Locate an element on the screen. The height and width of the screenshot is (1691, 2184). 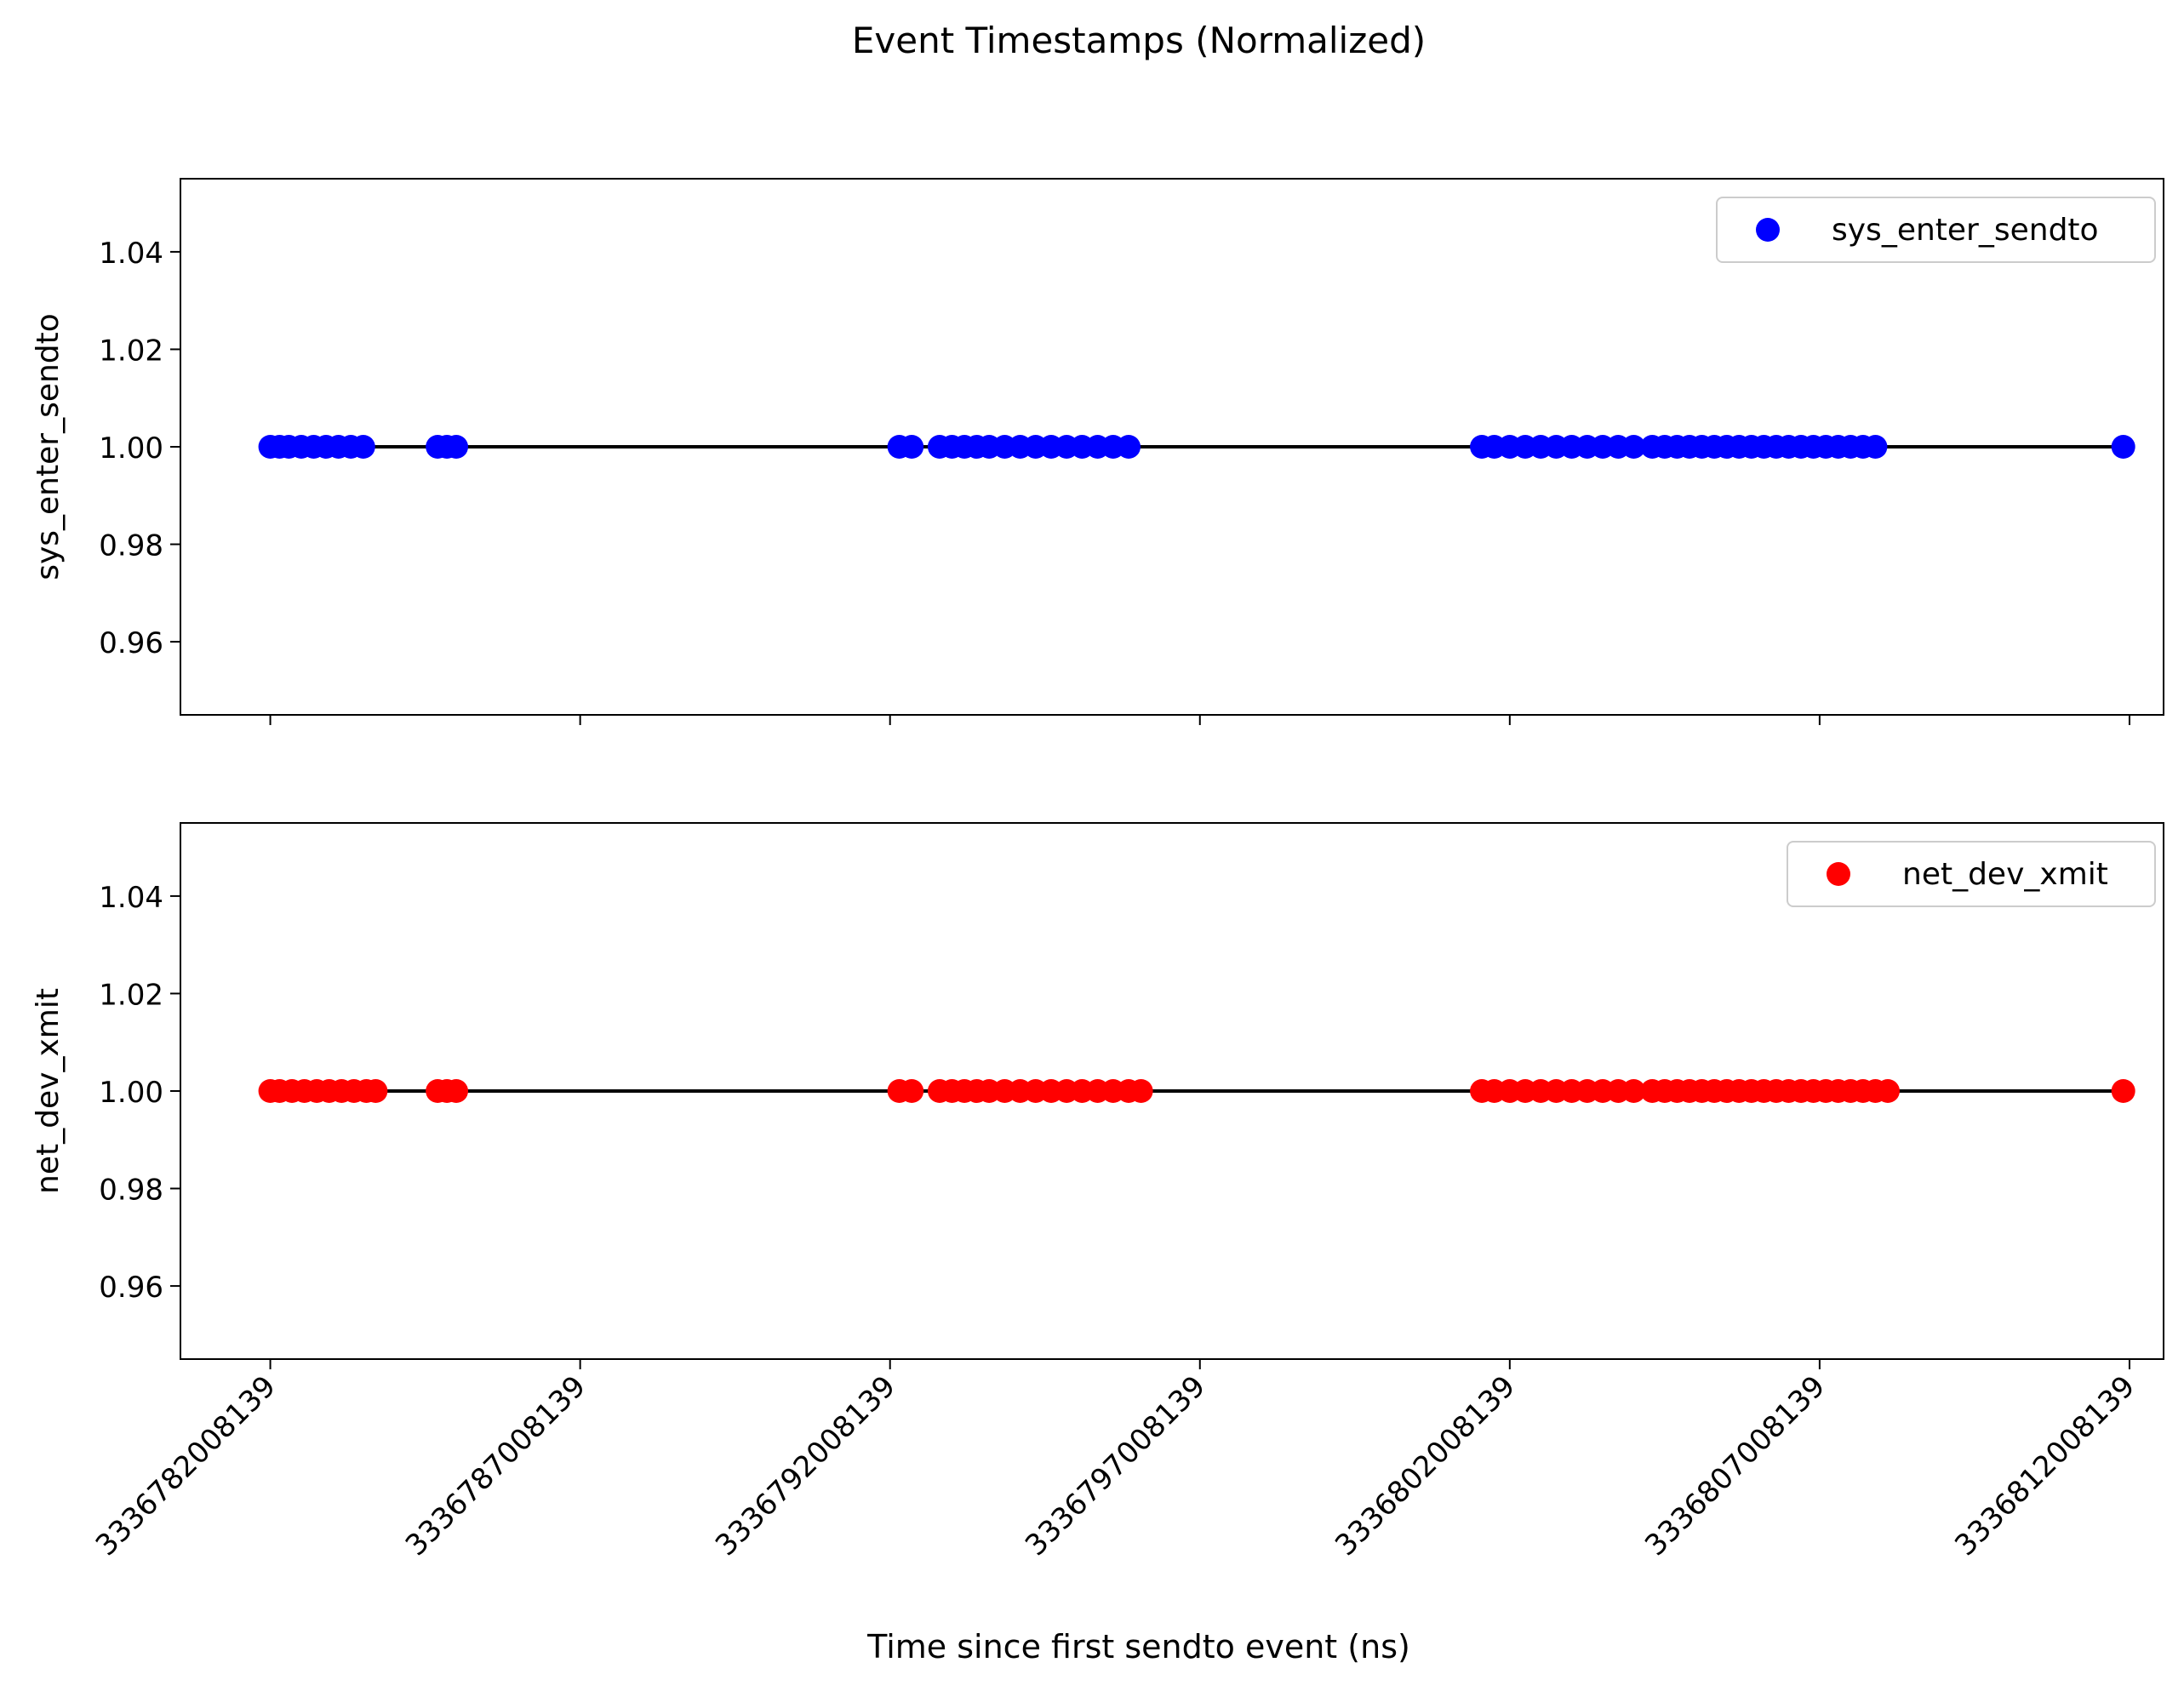
y-axis-label: sys_enter_sendto is located at coordinates (48, 446).